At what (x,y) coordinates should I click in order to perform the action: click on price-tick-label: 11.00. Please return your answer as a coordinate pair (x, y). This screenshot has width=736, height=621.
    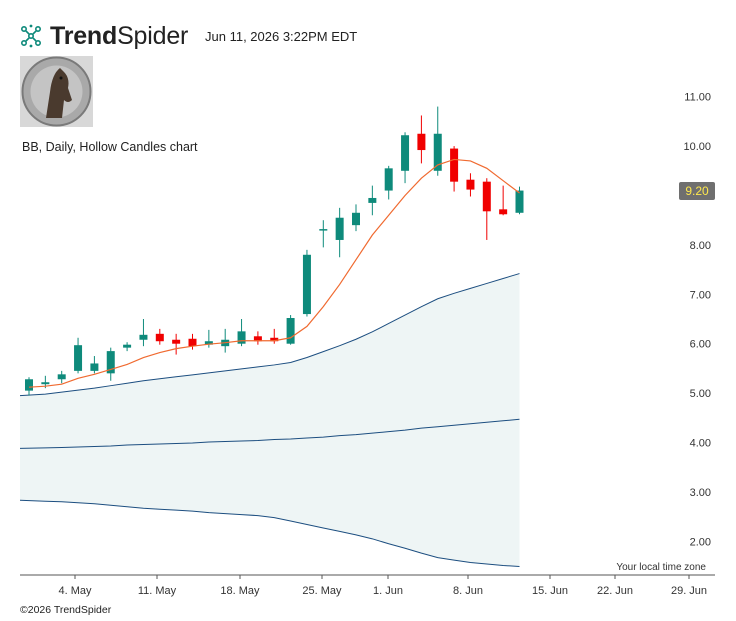
    Looking at the image, I should click on (697, 98).